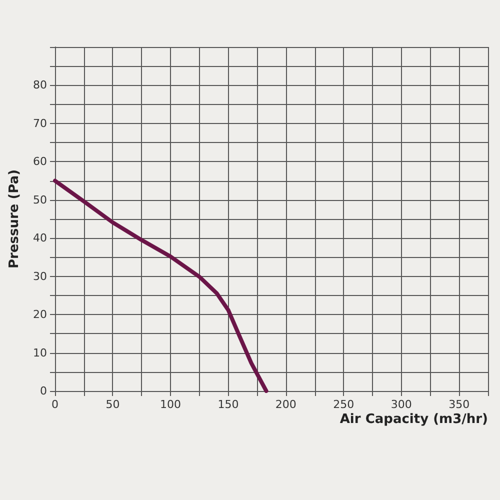 The width and height of the screenshot is (500, 500). What do you see at coordinates (228, 404) in the screenshot?
I see `x-tick-label: 150` at bounding box center [228, 404].